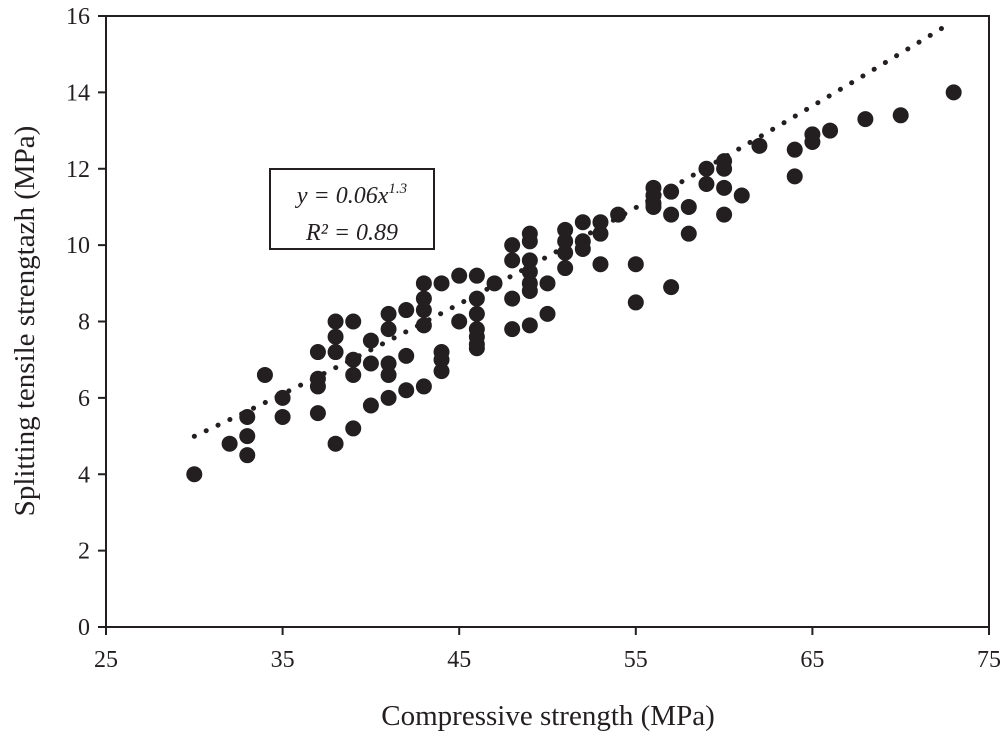 This screenshot has height=738, width=1004. I want to click on y-tick-label: 0, so click(84, 628).